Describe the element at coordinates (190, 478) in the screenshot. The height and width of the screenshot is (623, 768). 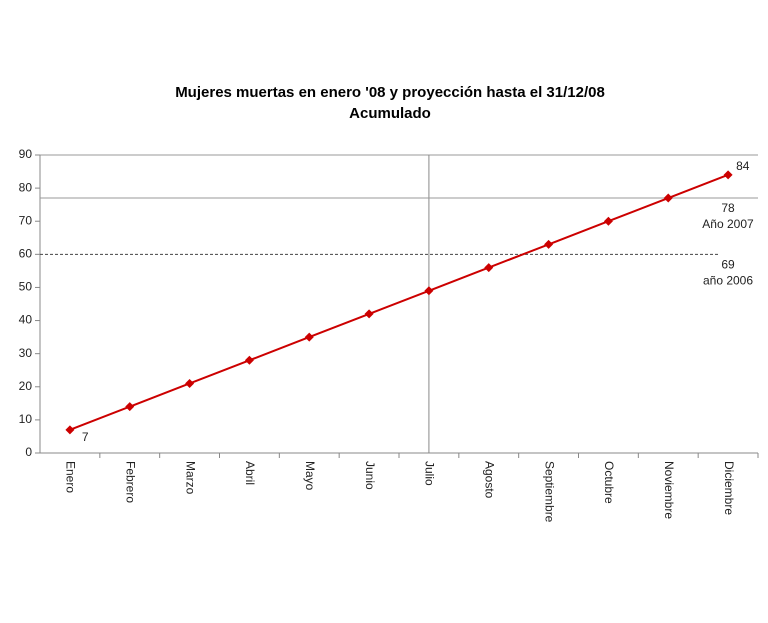
I see `x-tick-label: Marzo` at that location.